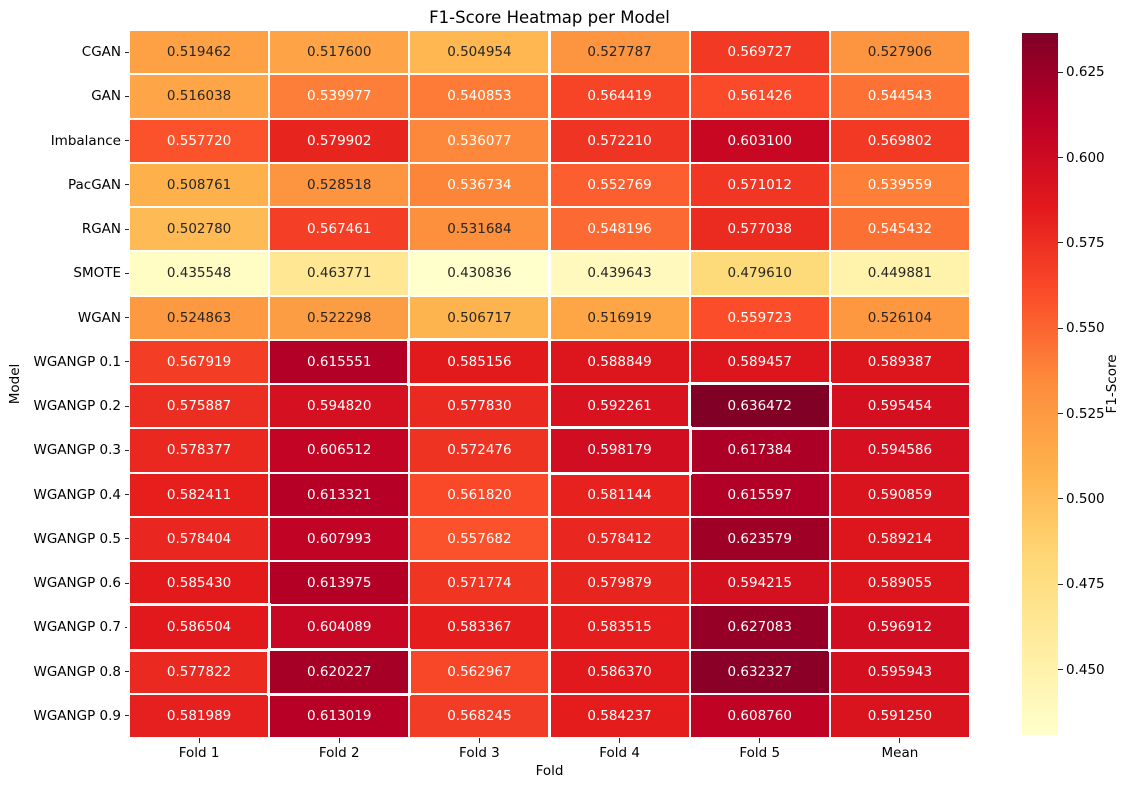 Image resolution: width=1136 pixels, height=790 pixels. Describe the element at coordinates (85, 140) in the screenshot. I see `y-tick-label: Imbalance` at that location.